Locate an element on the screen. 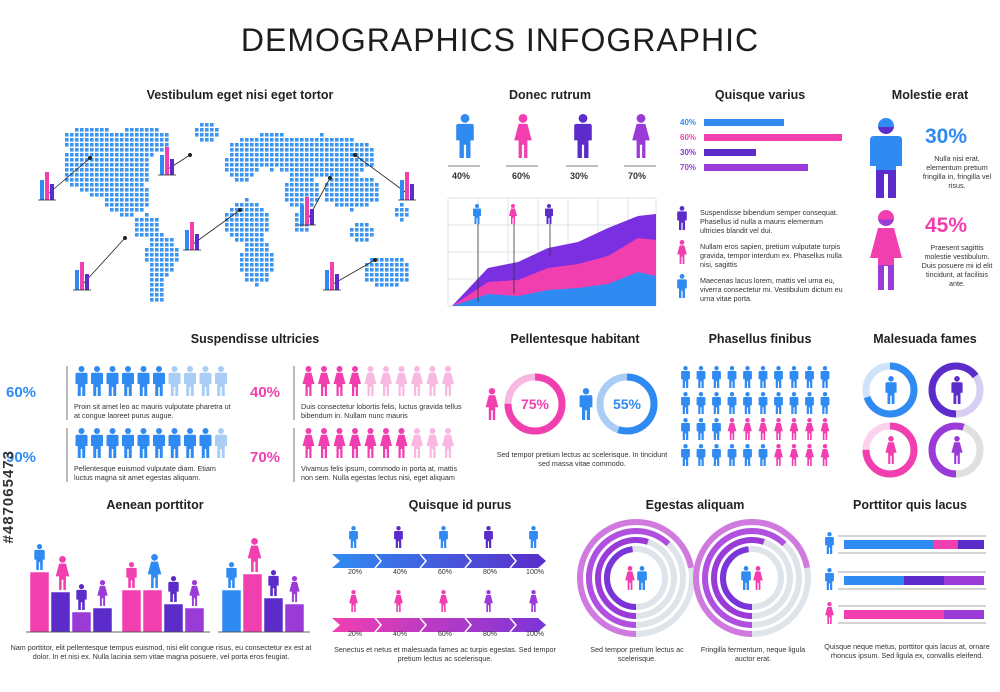 This screenshot has width=1000, height=692. egestas-title: Egestas aliquam is located at coordinates (695, 505).